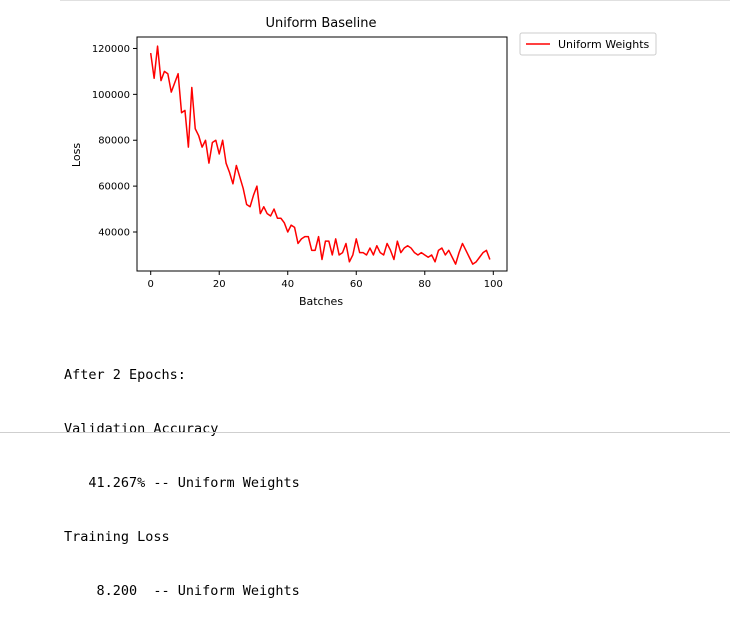 This screenshot has width=730, height=618. I want to click on y-axis-label: Loss, so click(76, 155).